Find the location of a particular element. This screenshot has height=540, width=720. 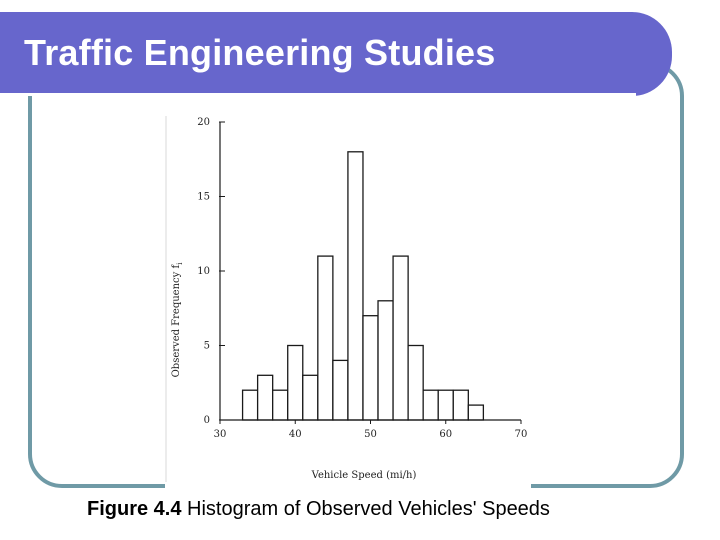

x-tick-label-70: 70 is located at coordinates (521, 434).